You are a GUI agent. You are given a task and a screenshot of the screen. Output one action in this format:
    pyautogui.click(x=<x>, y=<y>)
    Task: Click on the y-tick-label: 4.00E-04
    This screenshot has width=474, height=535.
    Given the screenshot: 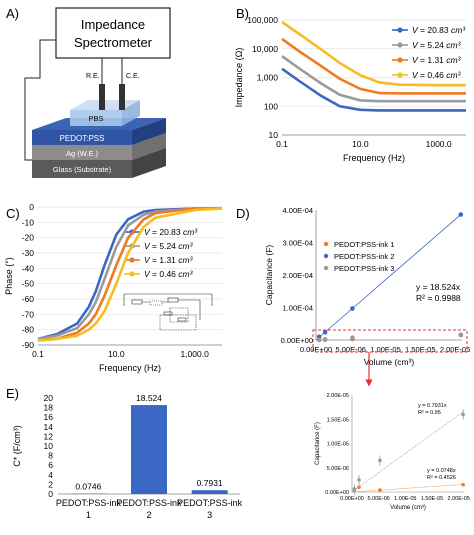 What is the action you would take?
    pyautogui.click(x=298, y=210)
    